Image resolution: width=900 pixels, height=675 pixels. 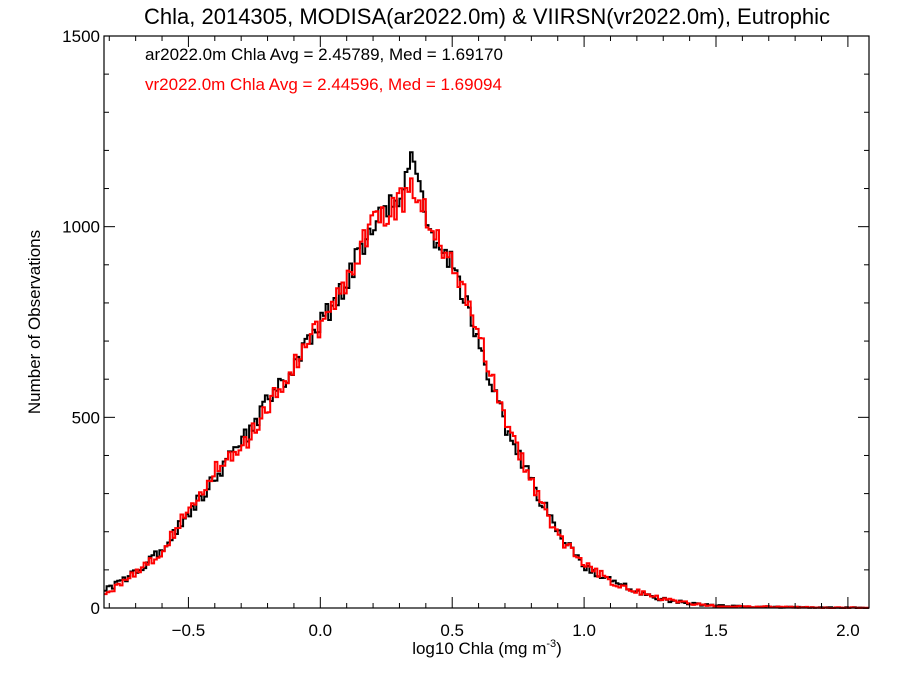 I want to click on x-tick-label: −0.5, so click(x=189, y=630).